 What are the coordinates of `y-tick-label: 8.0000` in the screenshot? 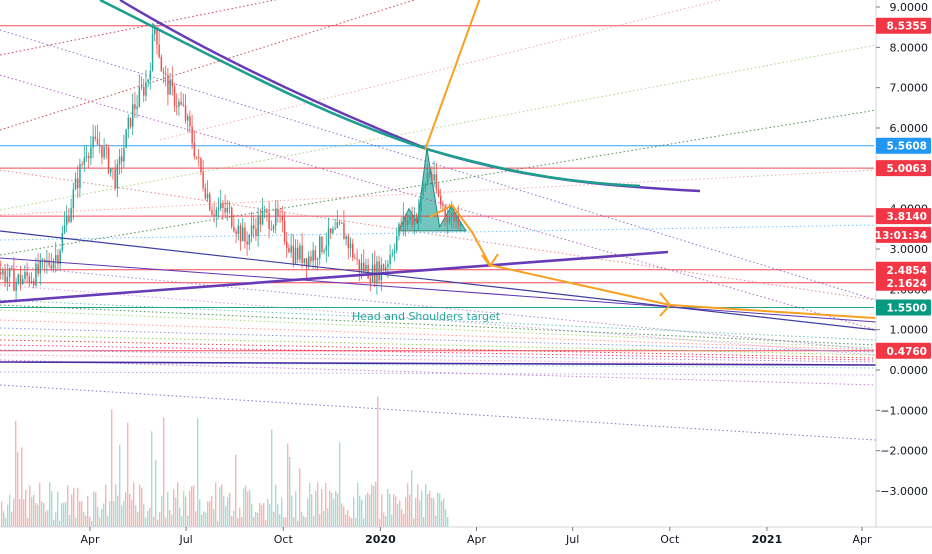 It's located at (909, 47).